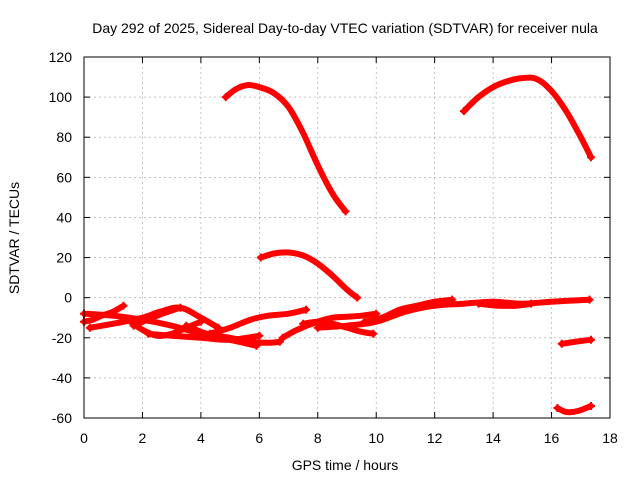 The height and width of the screenshot is (480, 640). What do you see at coordinates (349, 438) in the screenshot?
I see `x-tick-labels: 0 2 4 6 8 10 12 14 16 18` at bounding box center [349, 438].